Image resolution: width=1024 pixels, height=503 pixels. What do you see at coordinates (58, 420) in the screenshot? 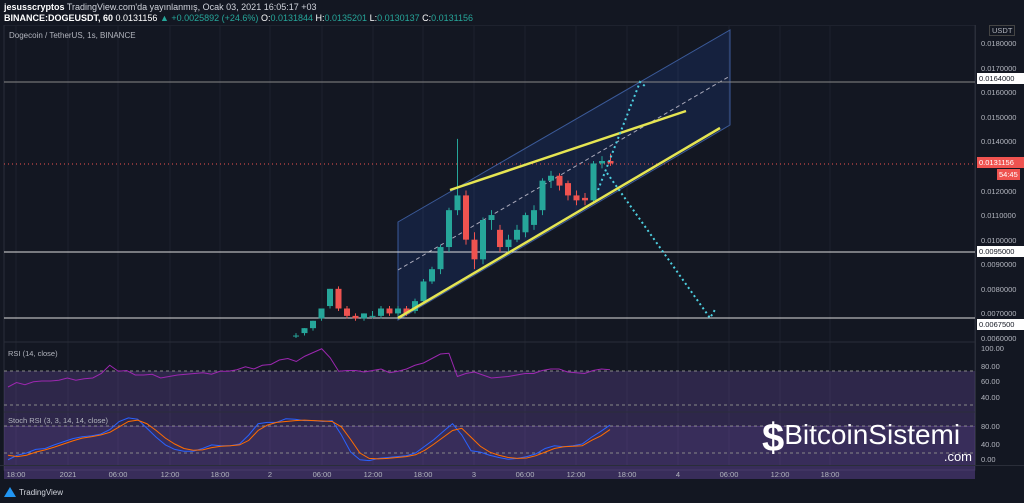
I see `stoch-title: Stoch RSI (3, 3, 14, 14, close)` at bounding box center [58, 420].